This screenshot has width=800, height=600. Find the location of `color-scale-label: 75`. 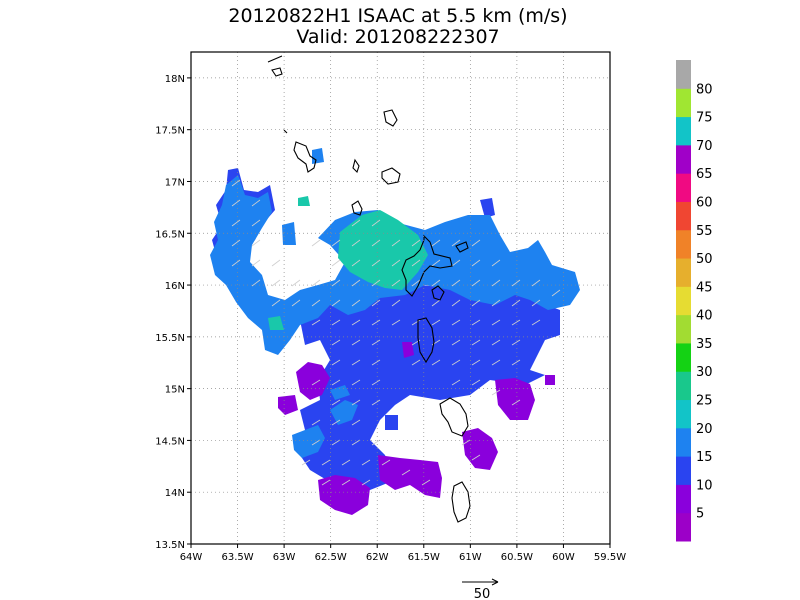

color-scale-label: 75 is located at coordinates (704, 118).